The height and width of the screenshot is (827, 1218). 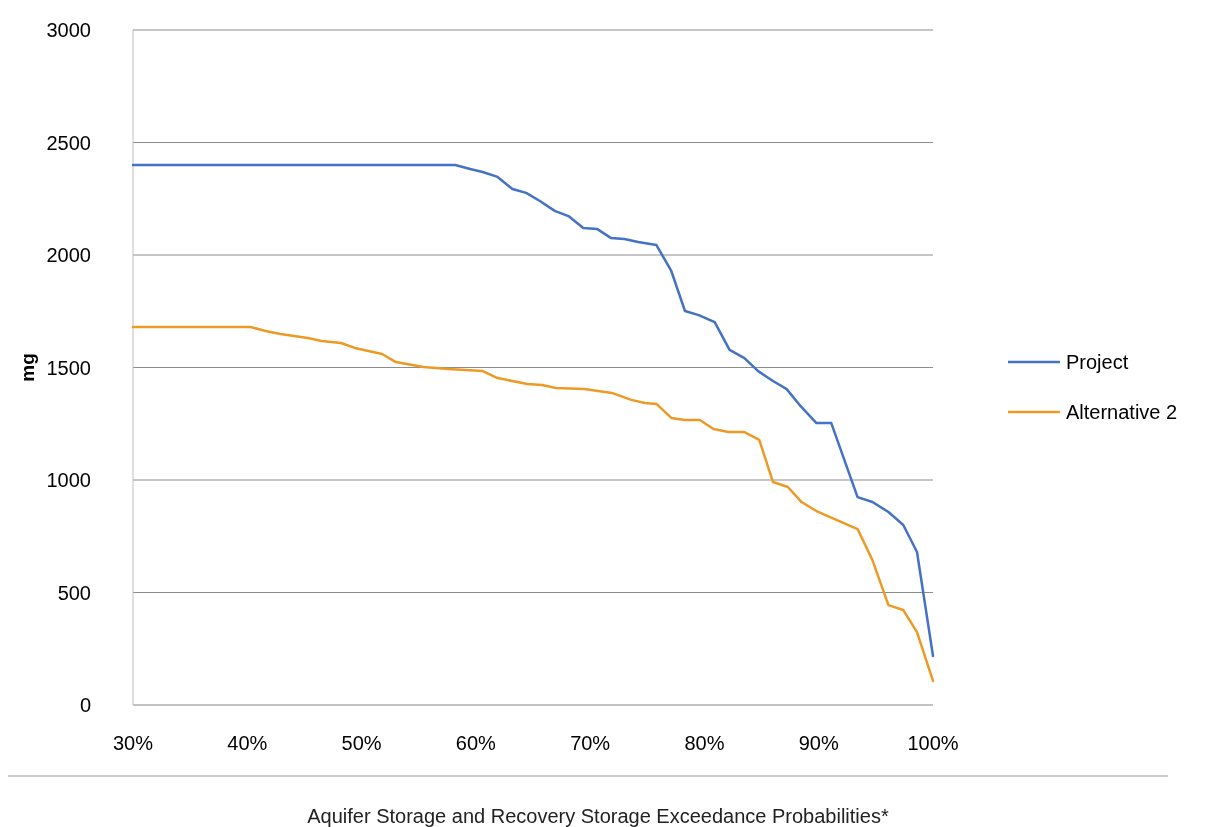 I want to click on y-tick-label: 500, so click(x=74, y=592).